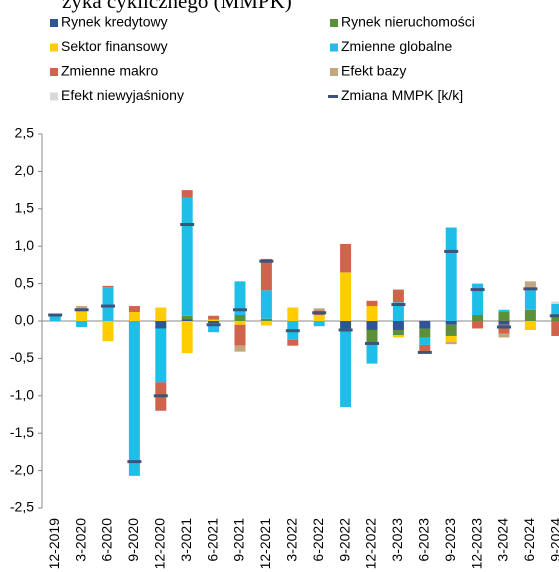 The height and width of the screenshot is (572, 559). What do you see at coordinates (122, 95) in the screenshot?
I see `legend-label: Efekt niewyjaśniony` at bounding box center [122, 95].